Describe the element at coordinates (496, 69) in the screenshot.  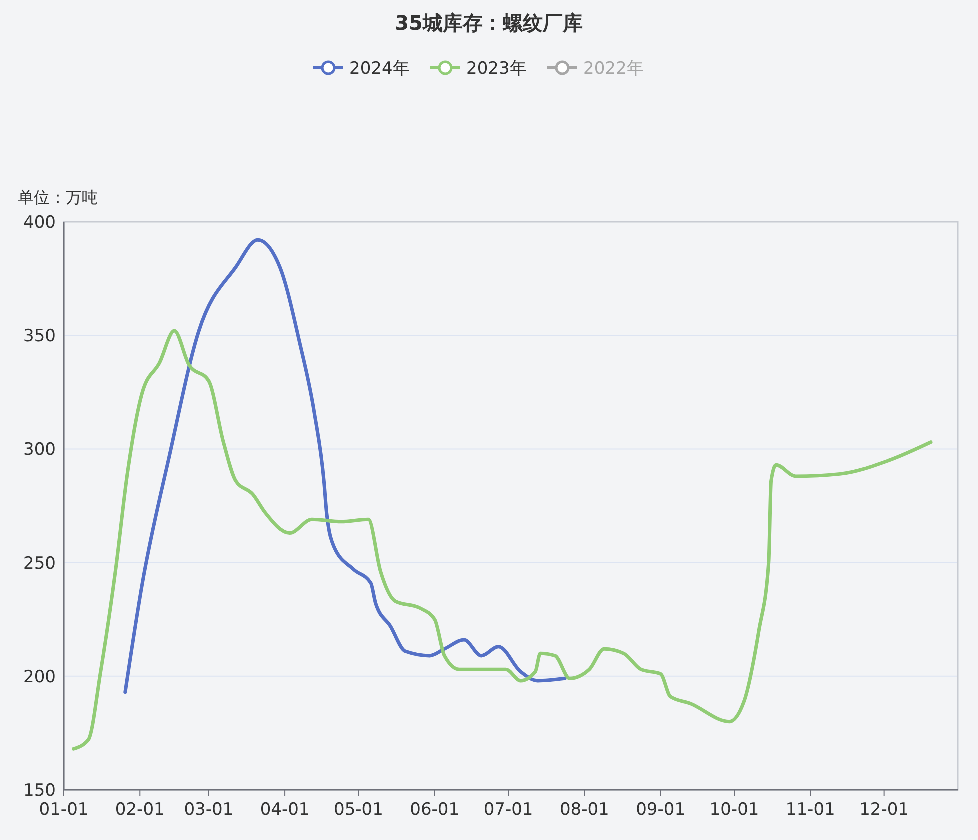
I see `legend-label: 2023年` at that location.